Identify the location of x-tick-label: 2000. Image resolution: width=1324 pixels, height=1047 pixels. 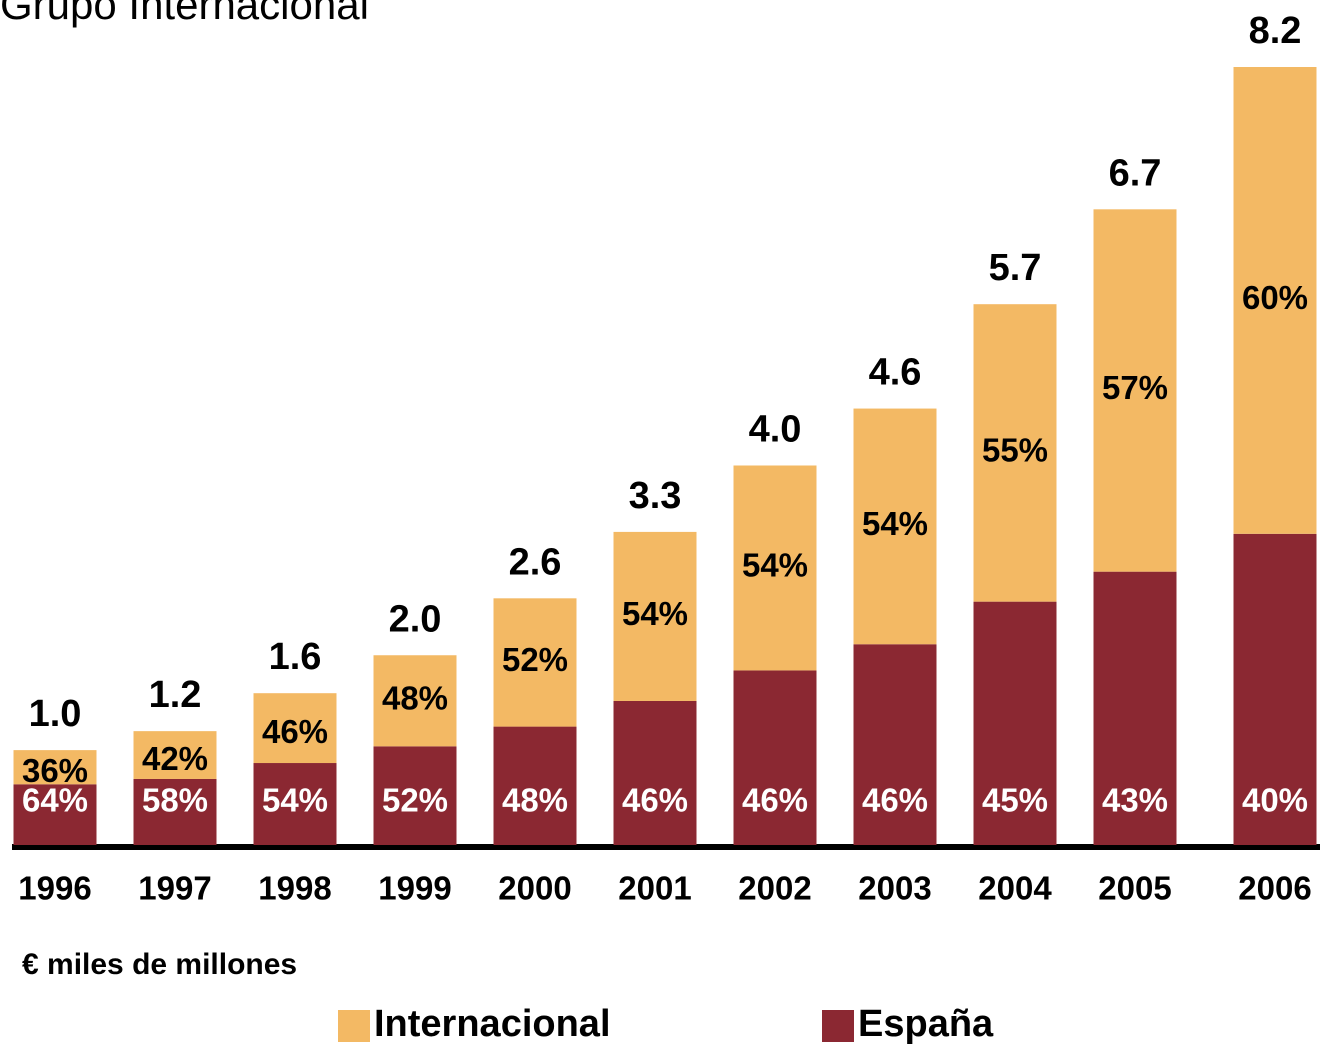
(534, 888).